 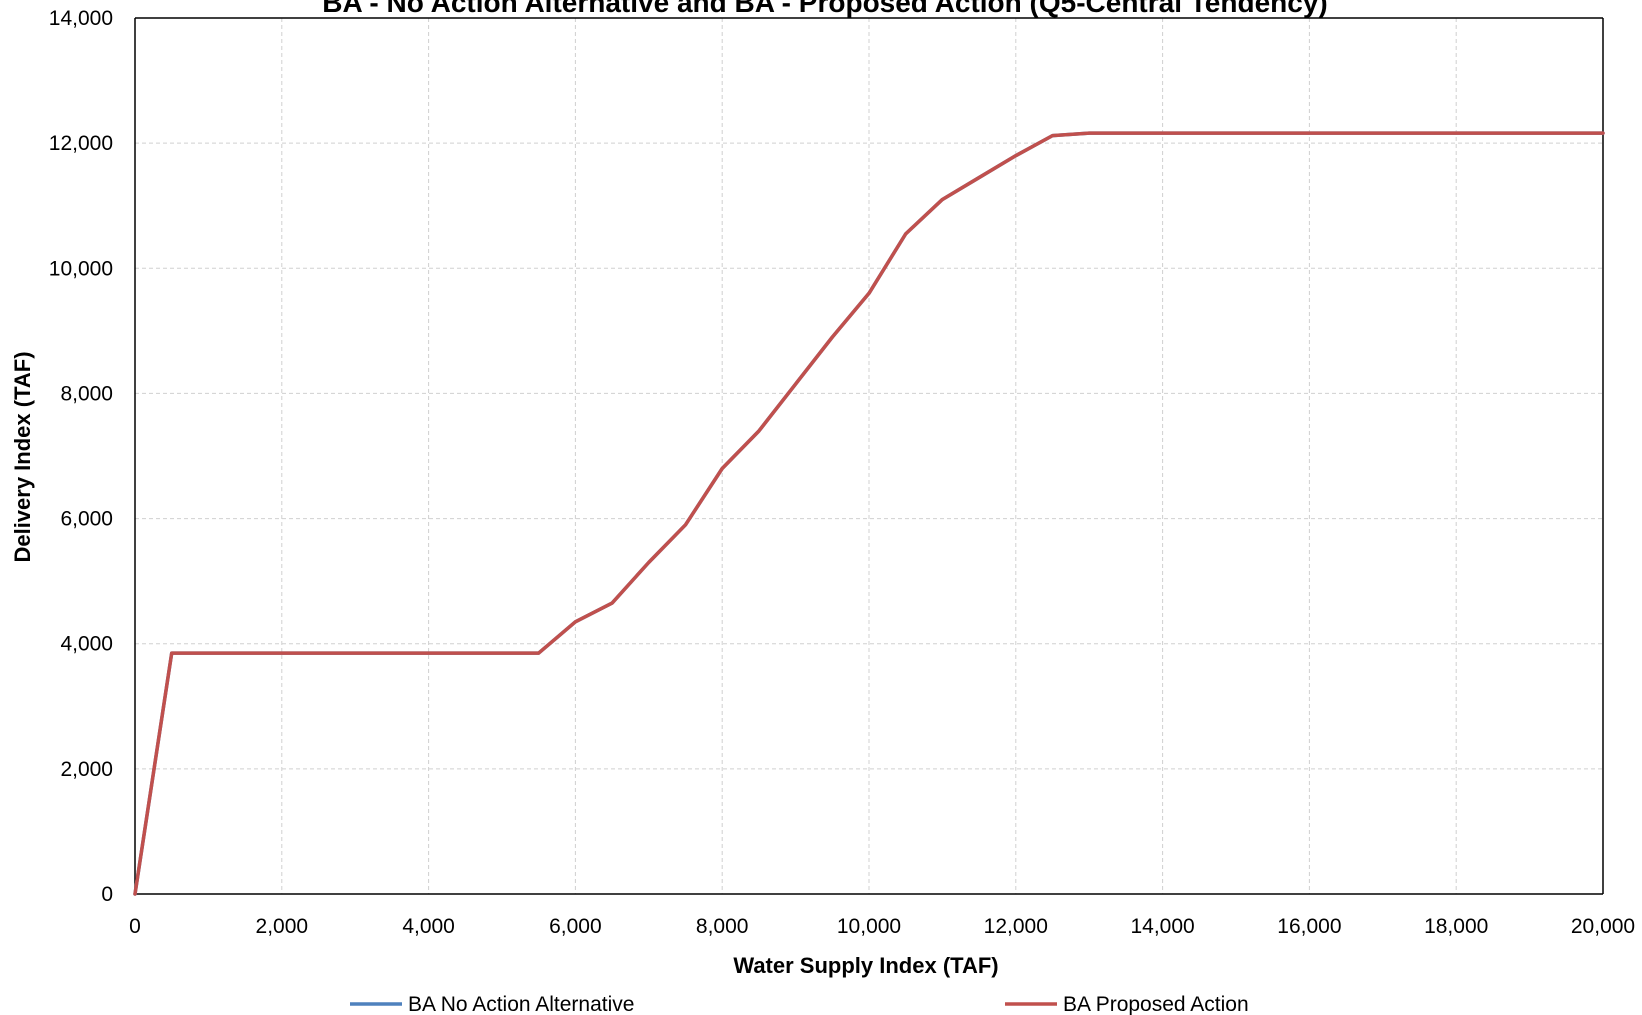 I want to click on x-tick-label: 4,000, so click(x=428, y=926).